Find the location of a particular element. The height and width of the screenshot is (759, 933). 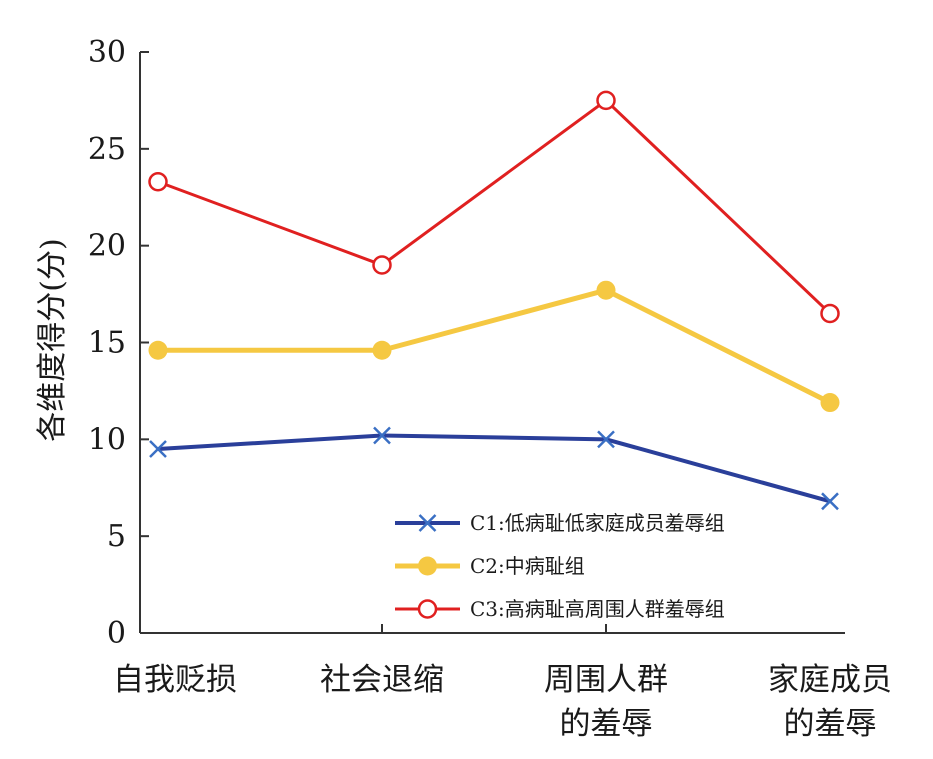

x-tick-label-line: 周围人群 is located at coordinates (606, 680).